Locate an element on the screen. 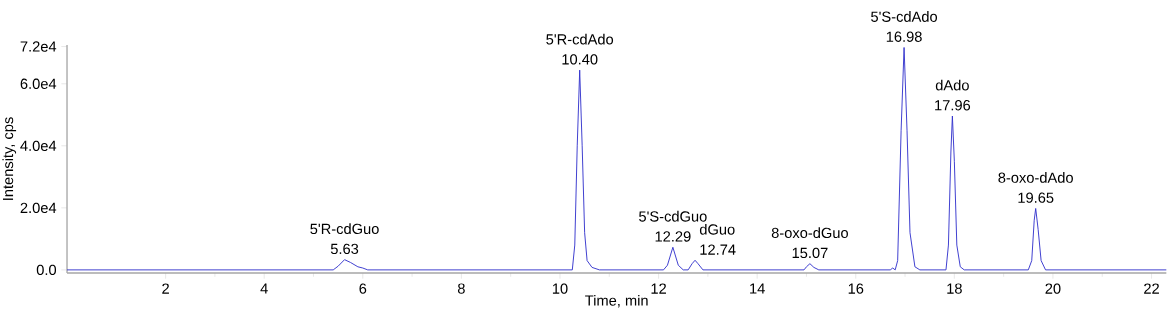  annotation: 17.96 is located at coordinates (953, 105).